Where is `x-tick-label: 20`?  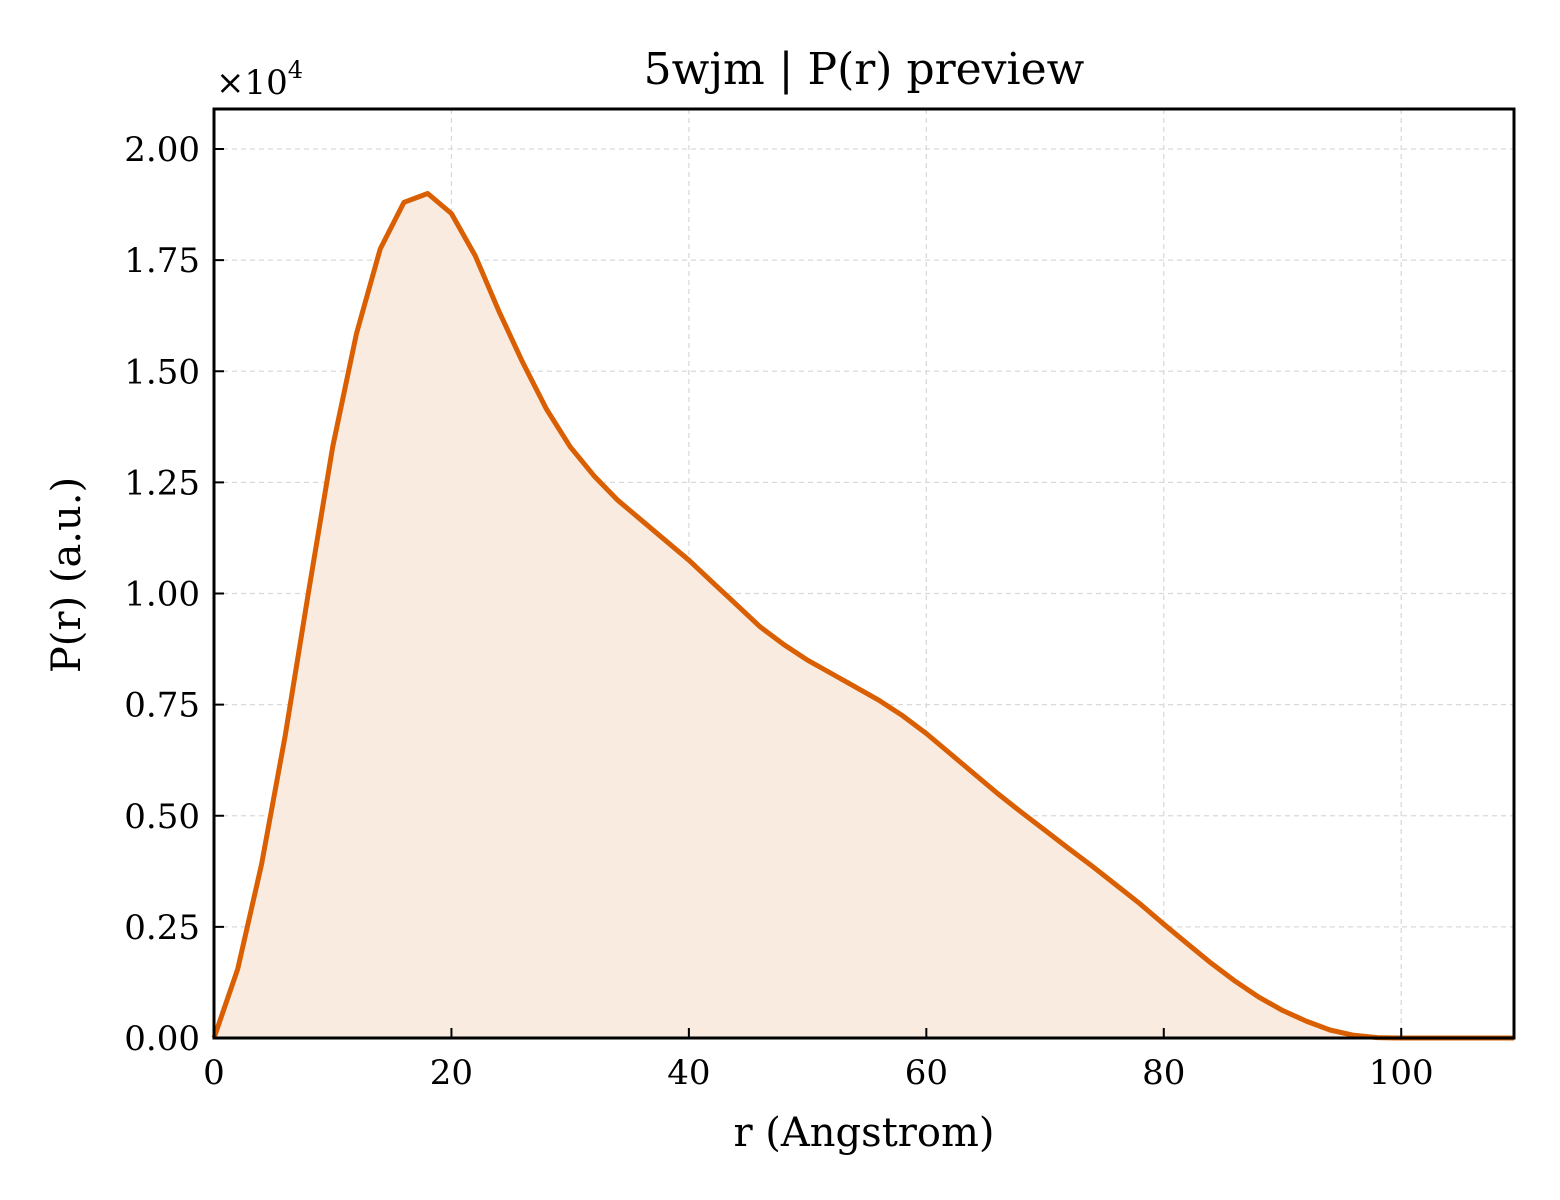 x-tick-label: 20 is located at coordinates (451, 1073).